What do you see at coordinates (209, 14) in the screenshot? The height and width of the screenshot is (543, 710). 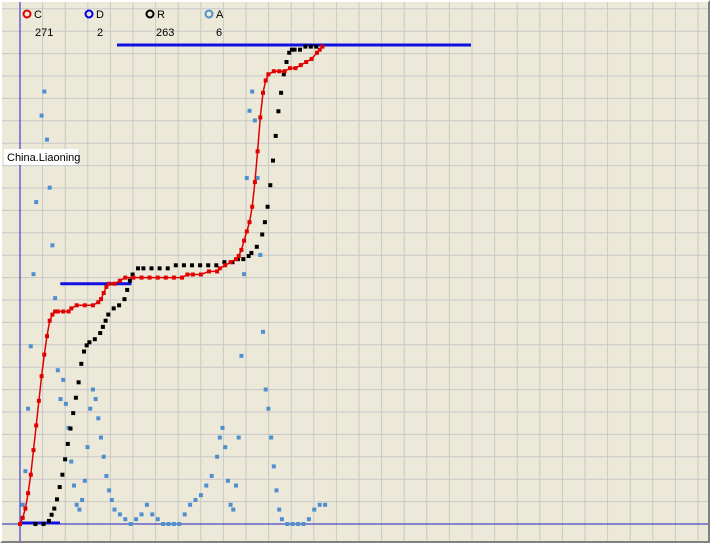 I see `legend-marker-a` at bounding box center [209, 14].